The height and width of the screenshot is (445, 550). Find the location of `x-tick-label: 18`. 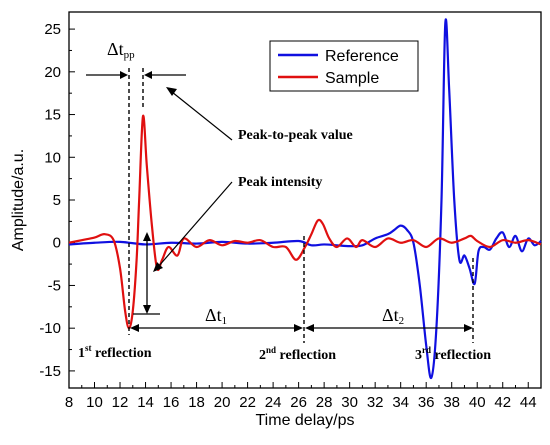

x-tick-label: 18 is located at coordinates (196, 402).